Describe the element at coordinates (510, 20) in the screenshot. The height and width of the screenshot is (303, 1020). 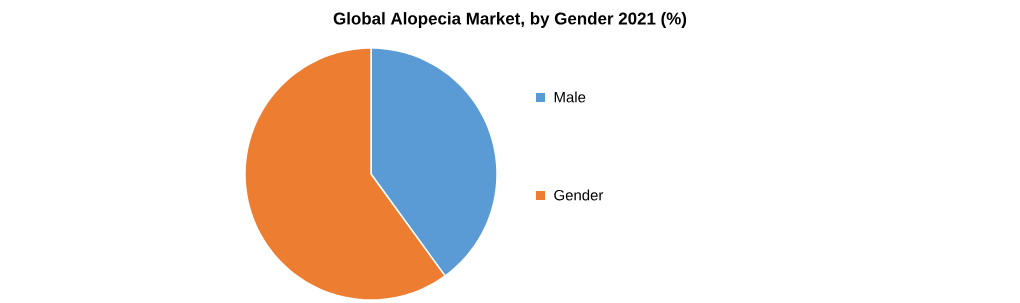
I see `chart-title: Global Alopecia Market, by Gender 2021 (%)` at that location.